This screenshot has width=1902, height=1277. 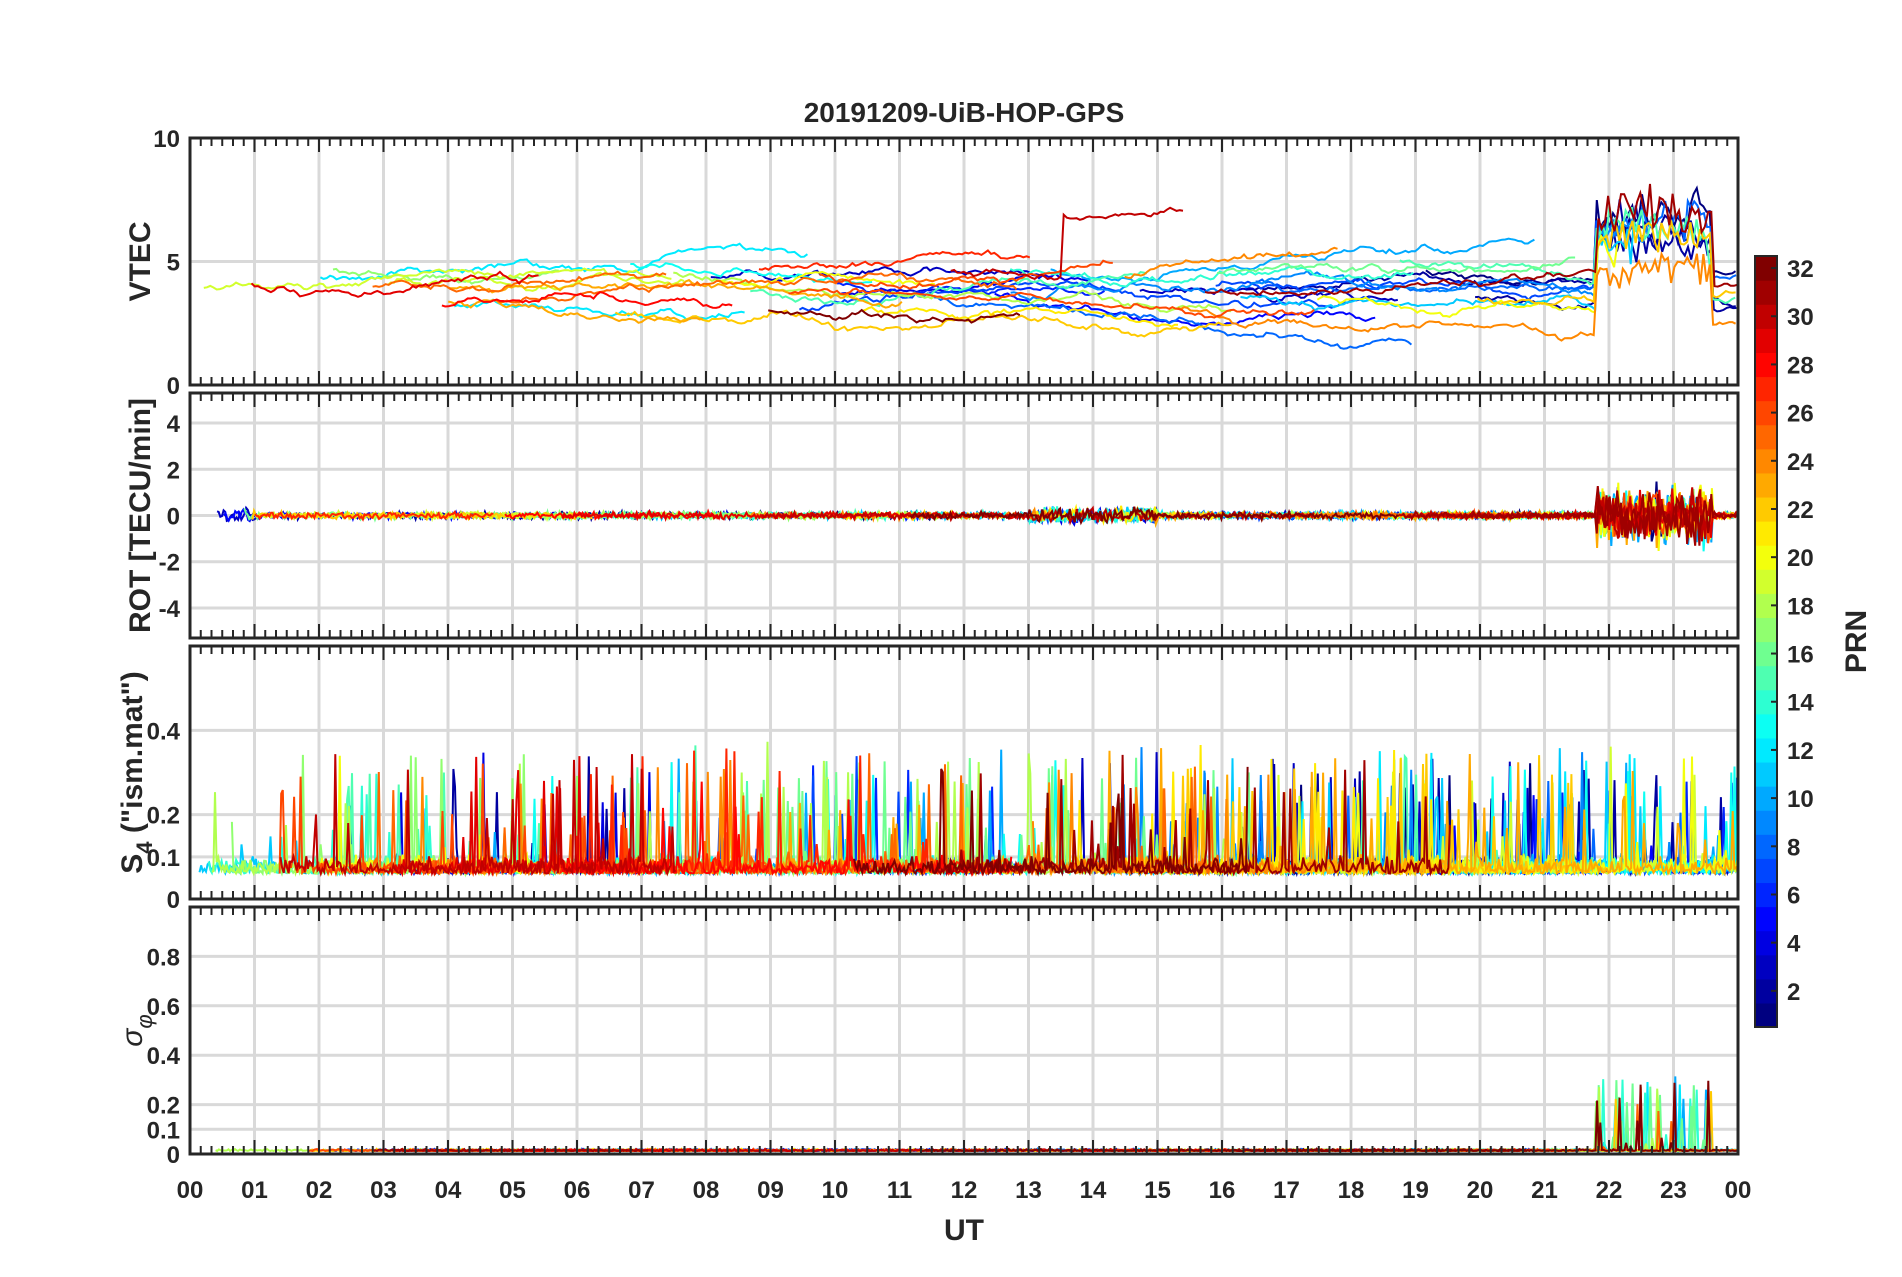 I want to click on x-tick-label: 23, so click(x=1673, y=1190).